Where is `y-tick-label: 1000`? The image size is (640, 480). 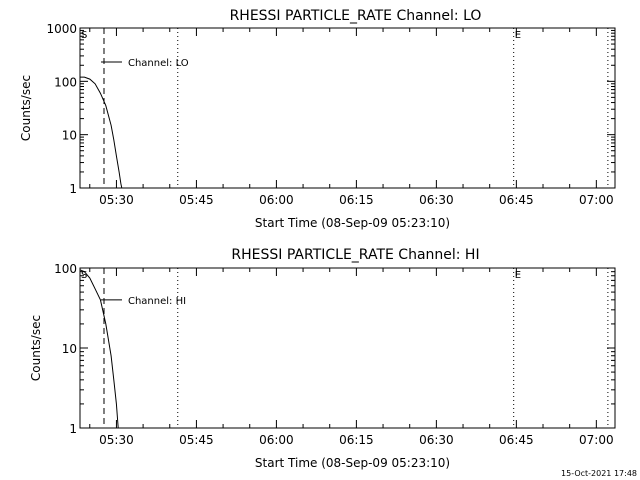 y-tick-label: 1000 is located at coordinates (61, 29).